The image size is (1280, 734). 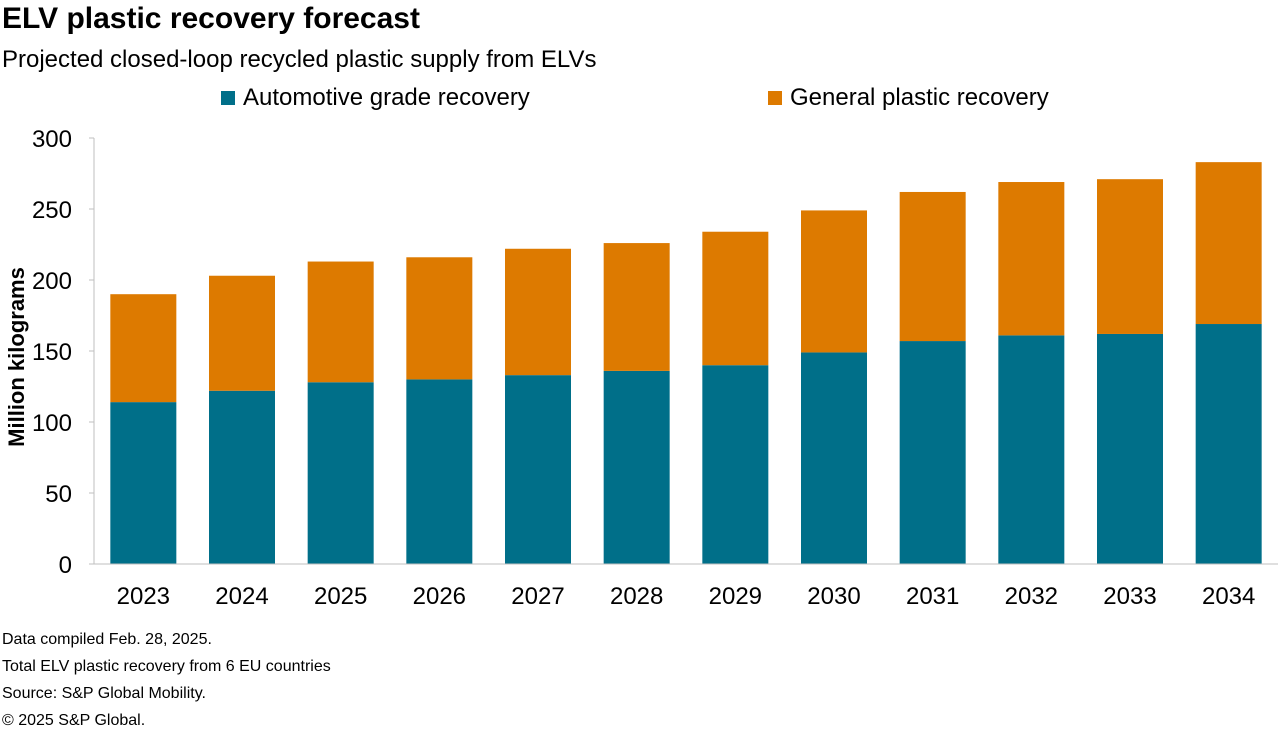 I want to click on x-tick-label: 2033, so click(x=1129, y=596).